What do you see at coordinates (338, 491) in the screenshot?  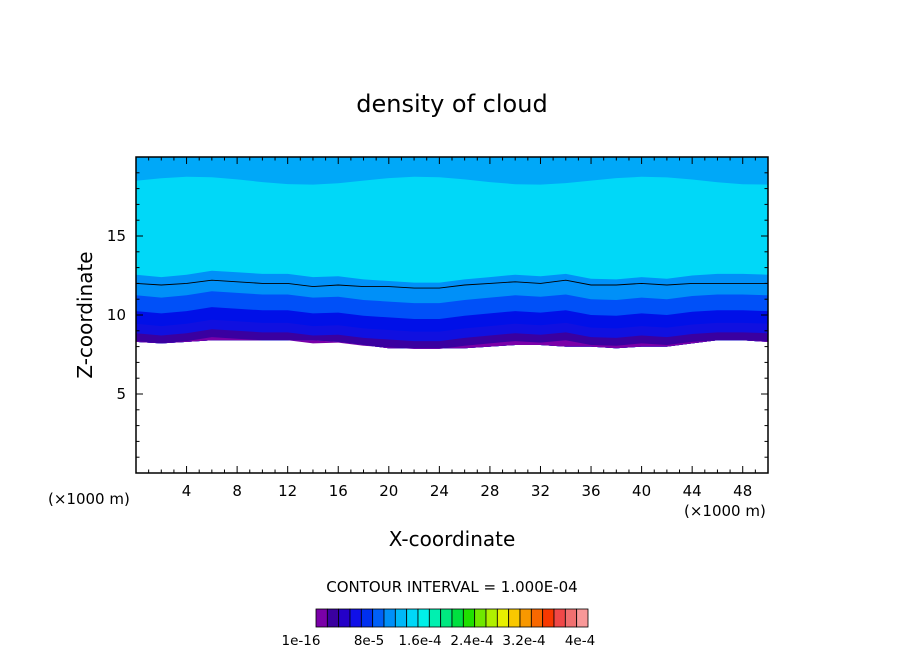 I see `x-tick-label: 16` at bounding box center [338, 491].